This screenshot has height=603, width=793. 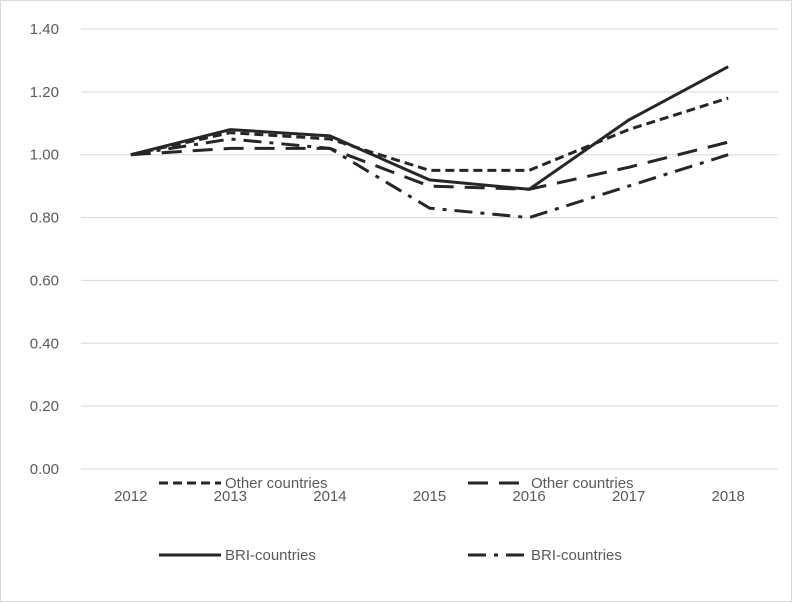 I want to click on x-tick-label: 2016, so click(x=528, y=496).